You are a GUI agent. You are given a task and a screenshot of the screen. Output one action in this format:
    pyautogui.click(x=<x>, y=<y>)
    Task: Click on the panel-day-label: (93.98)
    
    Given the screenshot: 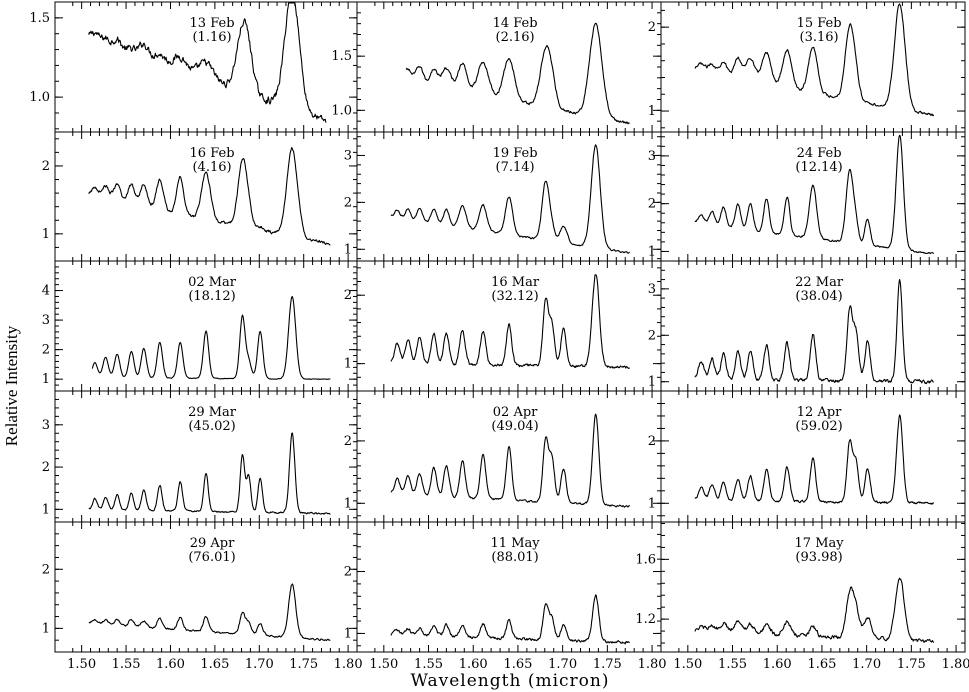 What is the action you would take?
    pyautogui.click(x=818, y=557)
    